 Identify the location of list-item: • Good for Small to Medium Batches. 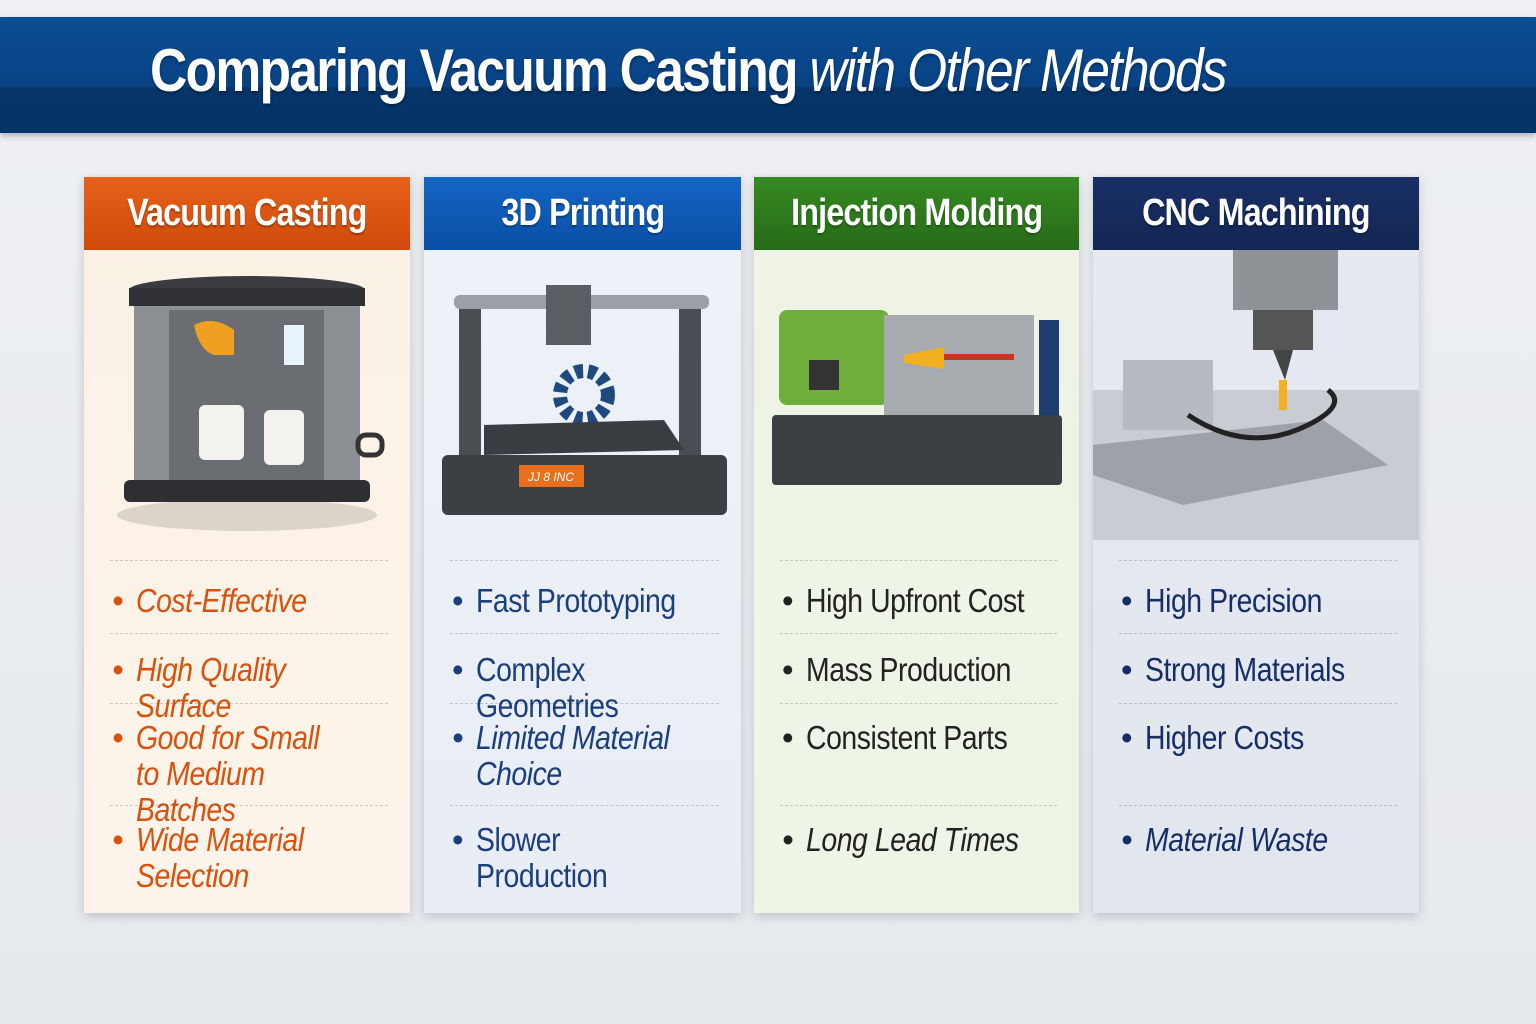
(216, 773).